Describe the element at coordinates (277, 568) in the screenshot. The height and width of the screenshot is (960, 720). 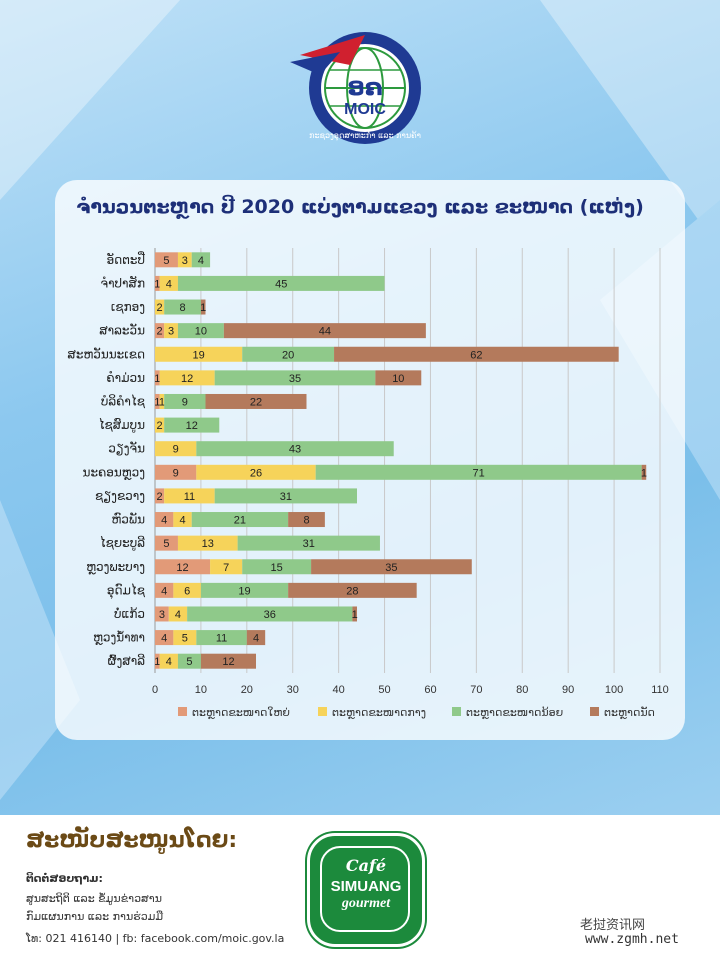
I see `bar-value-label: 15` at that location.